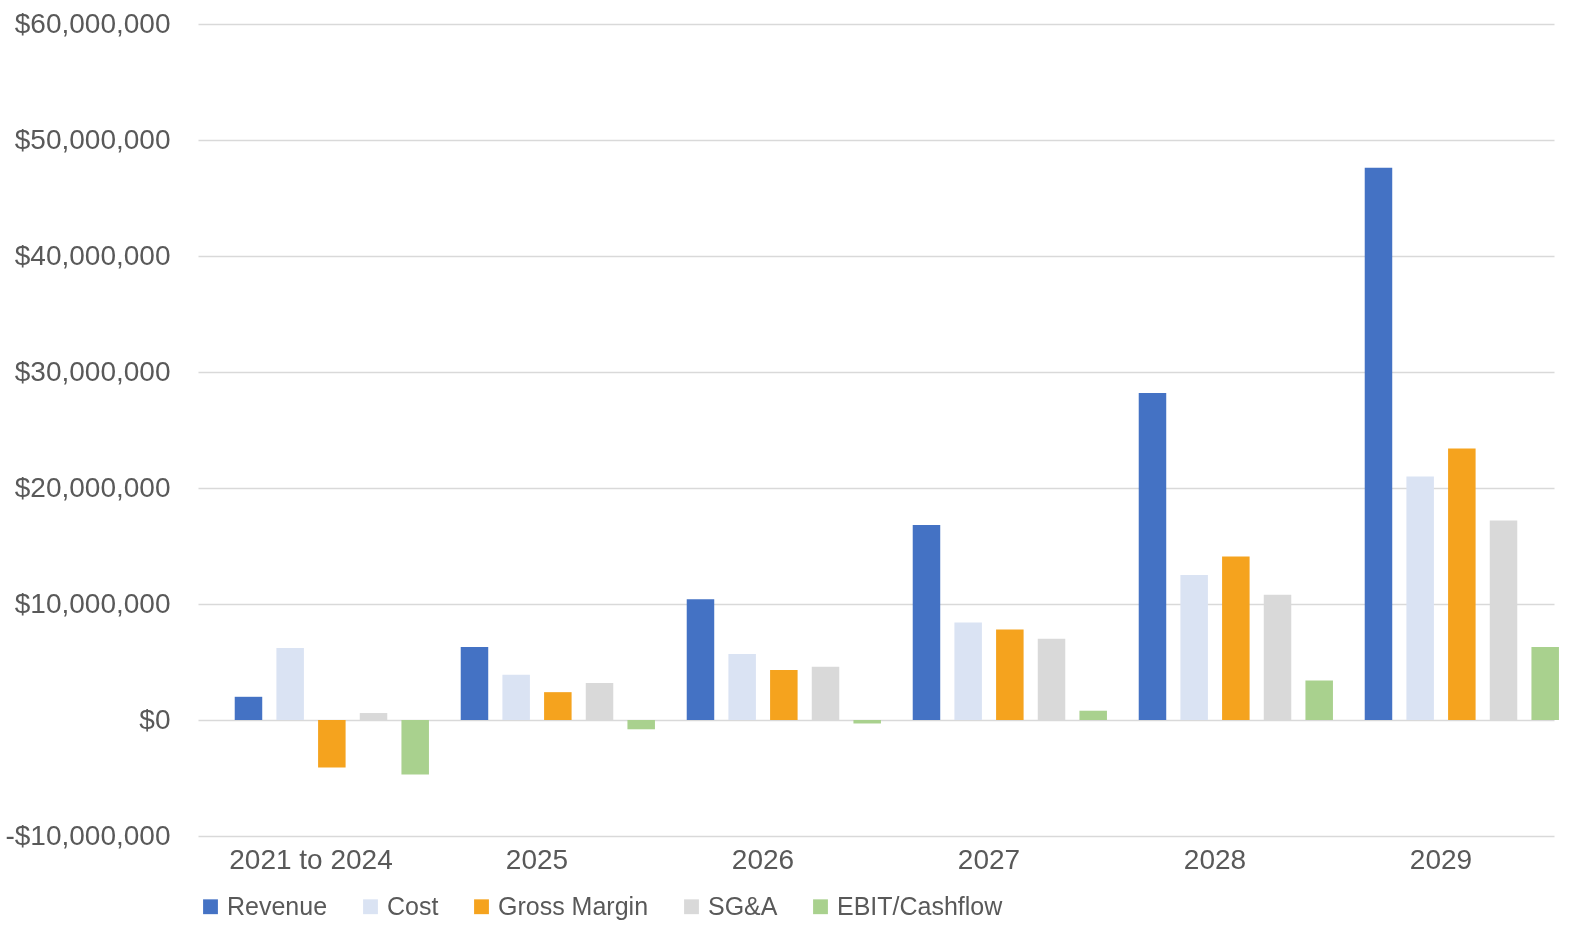 The image size is (1582, 934). What do you see at coordinates (92, 487) in the screenshot?
I see `y-tick-label: $20,000,000` at bounding box center [92, 487].